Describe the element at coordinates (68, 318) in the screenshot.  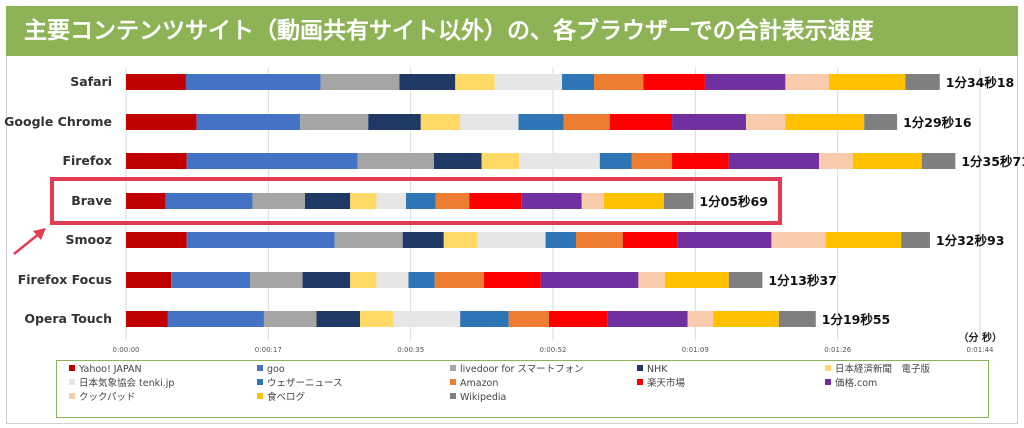
I see `category-label: Opera Touch` at that location.